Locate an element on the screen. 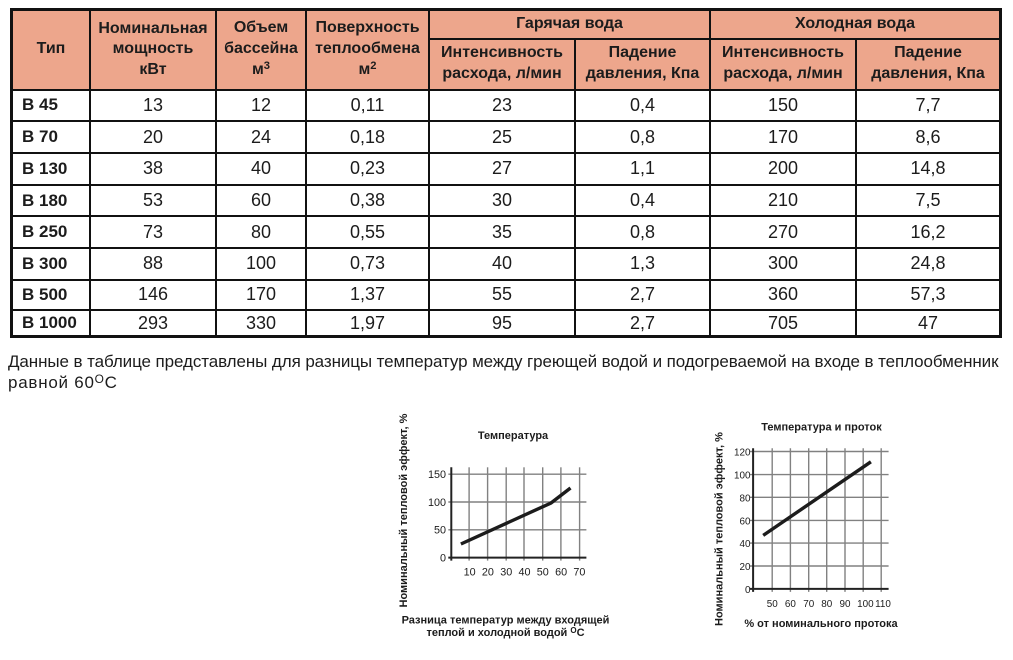  svg-text: % от номинального протока is located at coordinates (821, 624).